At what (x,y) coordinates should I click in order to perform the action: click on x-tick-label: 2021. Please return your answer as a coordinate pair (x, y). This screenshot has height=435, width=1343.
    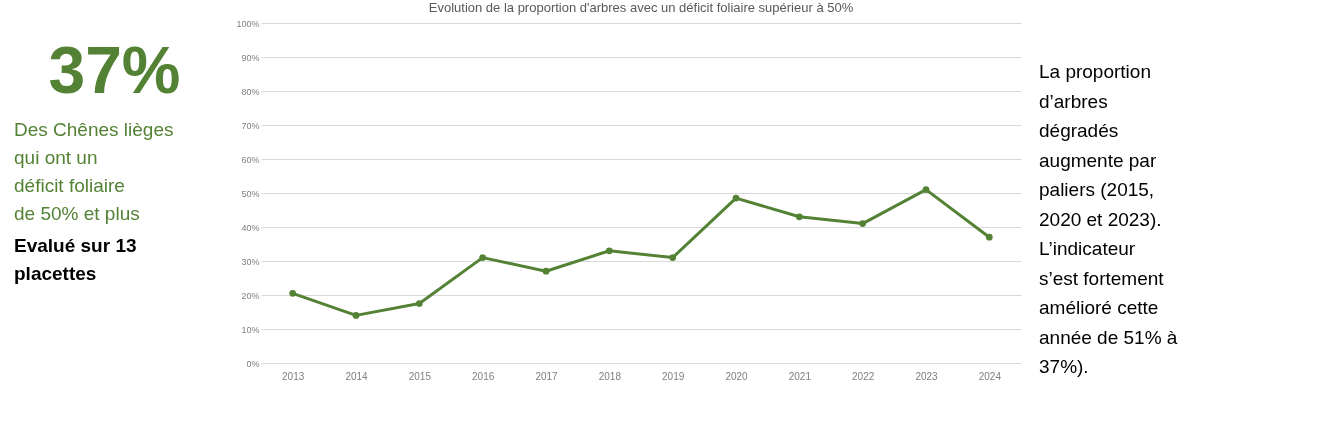
    Looking at the image, I should click on (800, 376).